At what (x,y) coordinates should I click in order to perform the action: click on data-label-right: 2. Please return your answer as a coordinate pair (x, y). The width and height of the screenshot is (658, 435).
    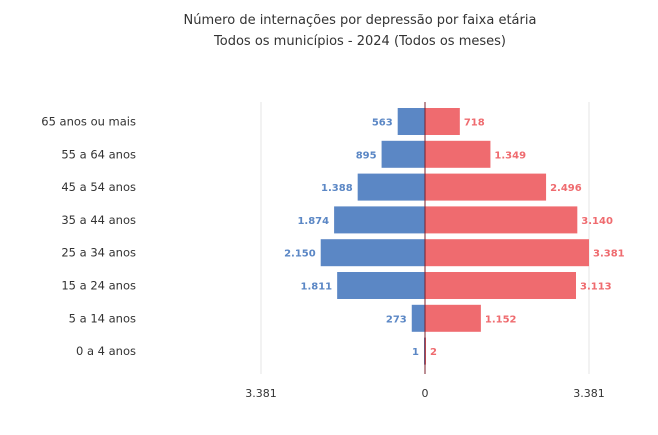
    Looking at the image, I should click on (433, 352).